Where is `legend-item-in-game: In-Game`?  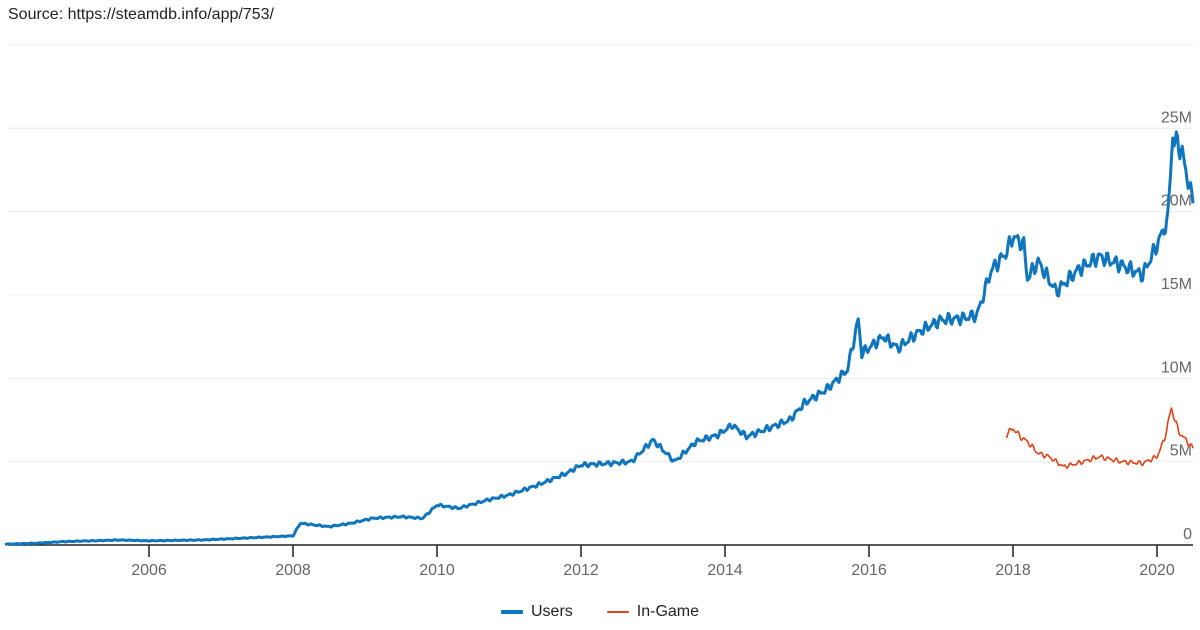
legend-item-in-game: In-Game is located at coordinates (653, 612).